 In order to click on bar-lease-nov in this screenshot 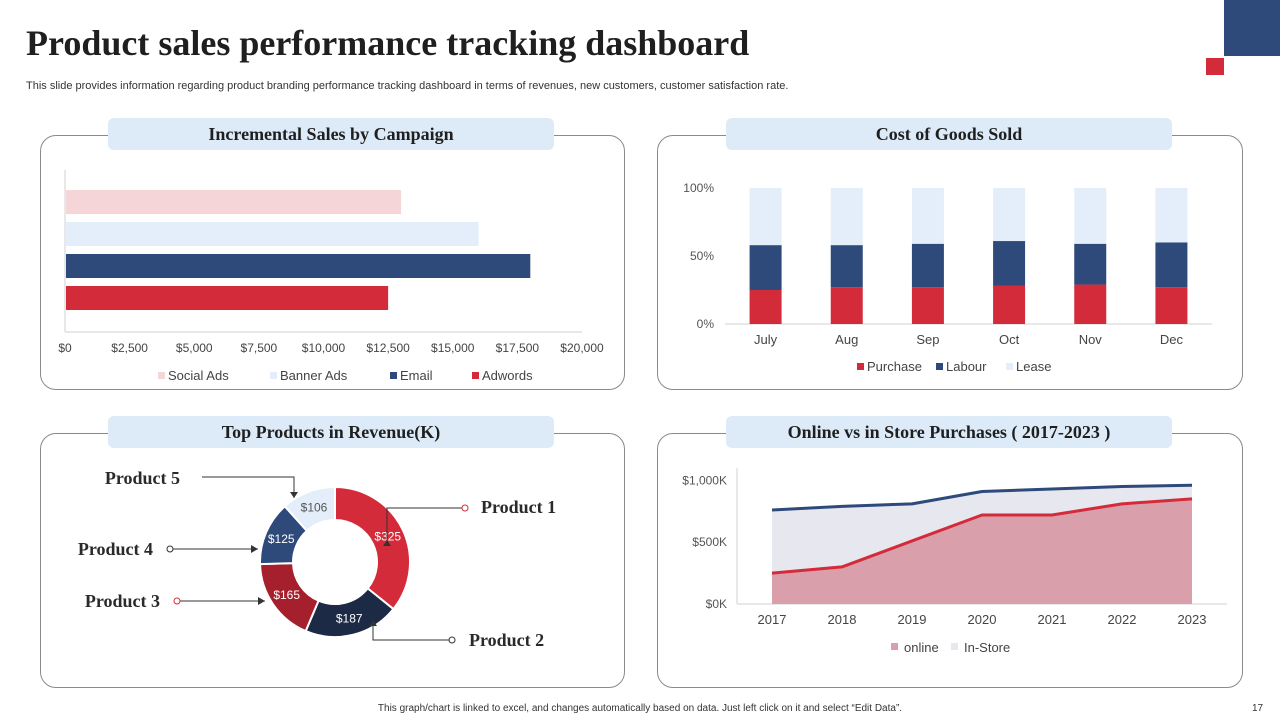, I will do `click(1090, 216)`.